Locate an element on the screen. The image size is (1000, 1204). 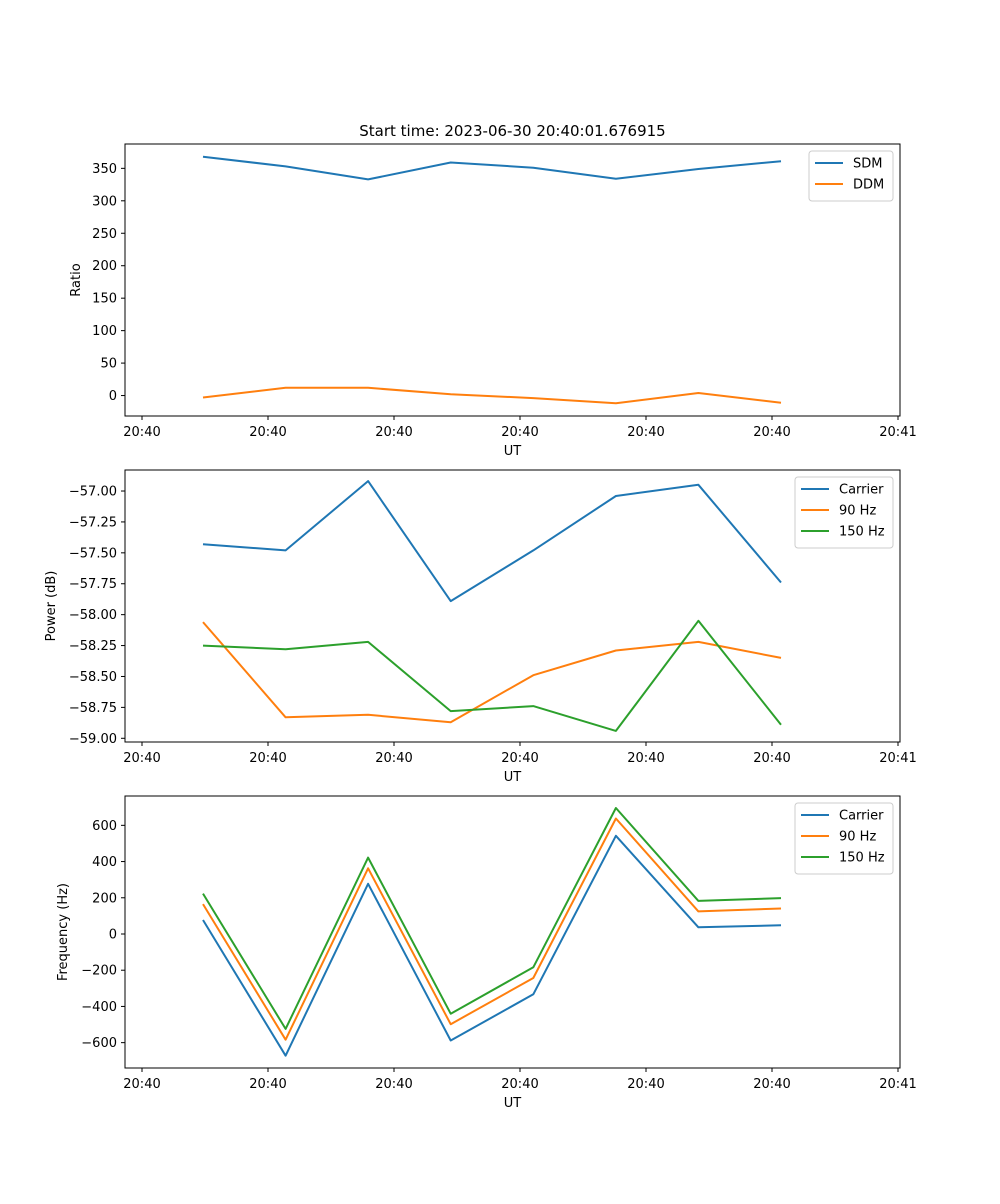
y-tick-label: 250 is located at coordinates (104, 234).